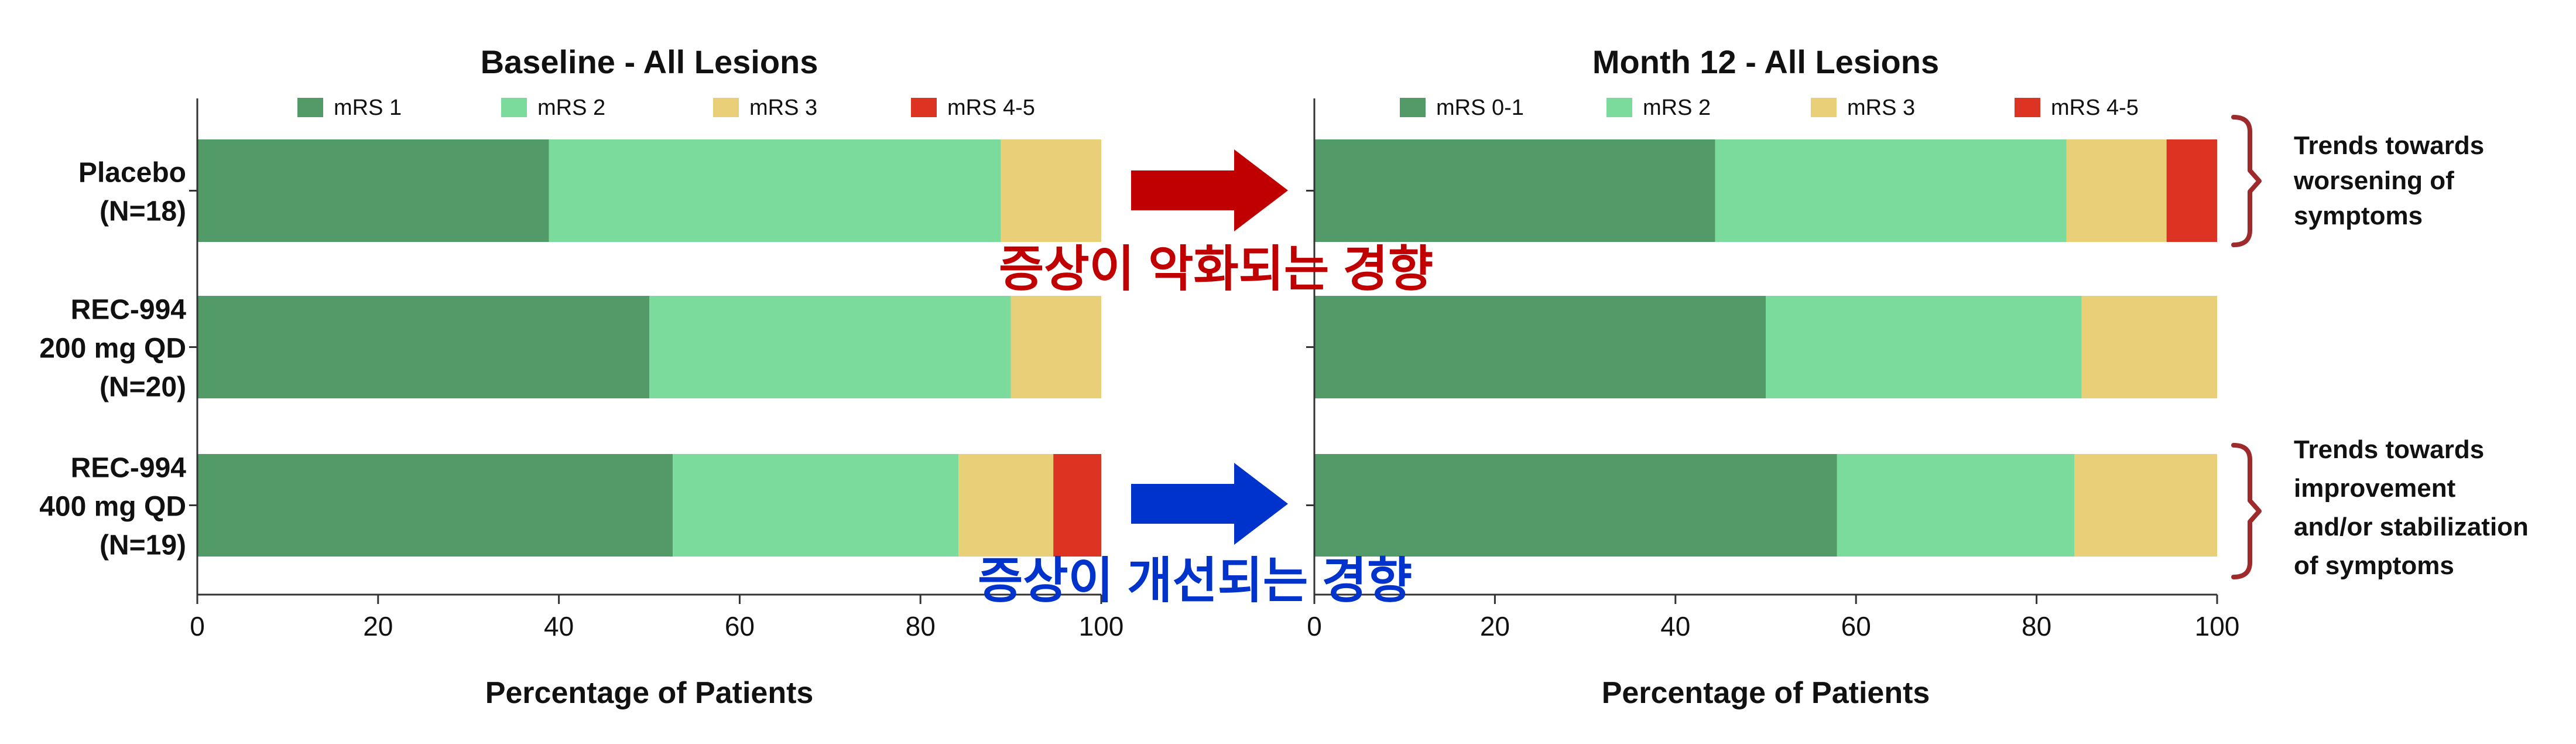 This screenshot has width=2576, height=744. I want to click on chart-title: Baseline - All Lesions, so click(649, 62).